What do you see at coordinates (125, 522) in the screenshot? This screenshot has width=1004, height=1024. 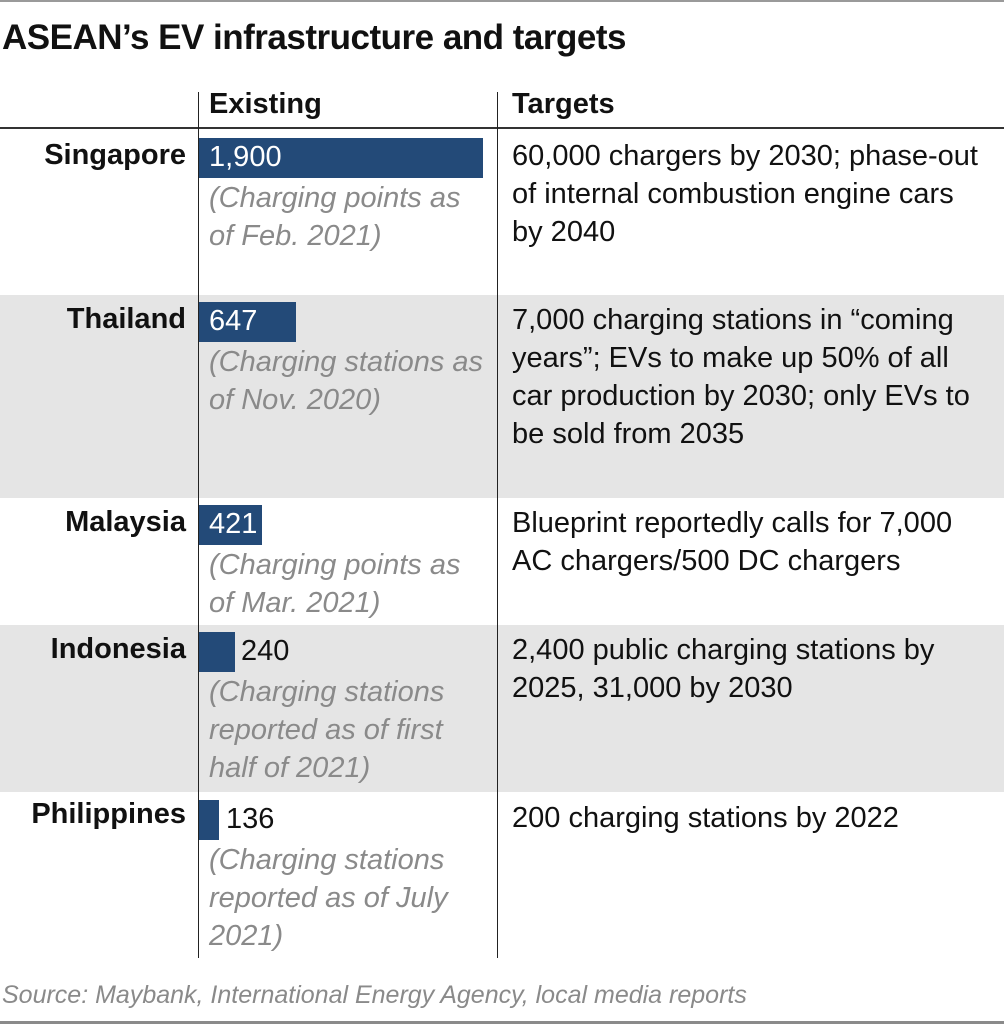 I see `country-label: Malaysia` at bounding box center [125, 522].